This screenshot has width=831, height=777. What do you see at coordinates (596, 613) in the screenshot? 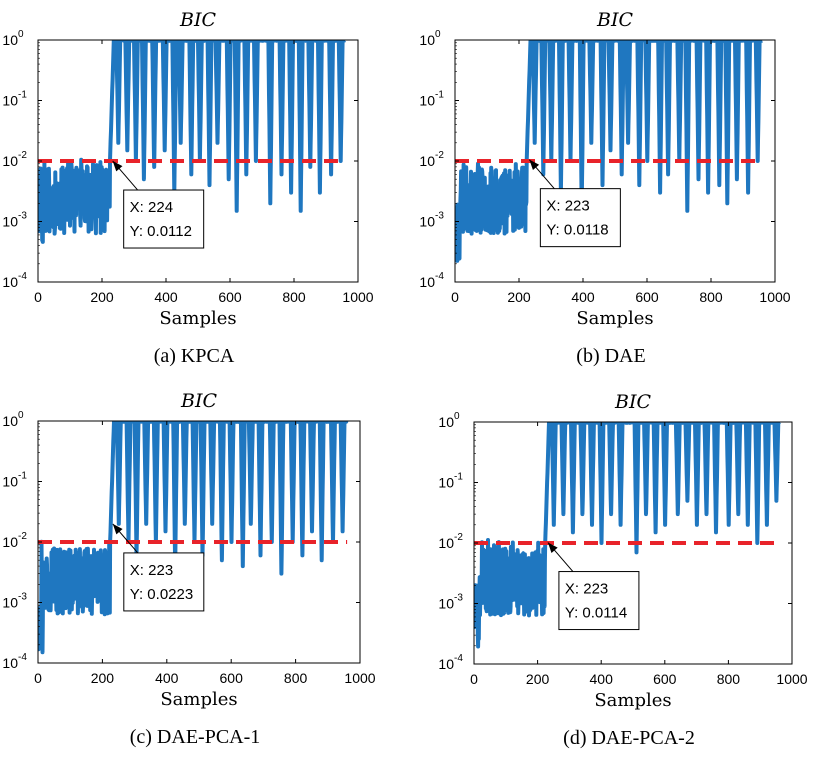
I see `datatip-y-value: Y: 0.0114` at bounding box center [596, 613].